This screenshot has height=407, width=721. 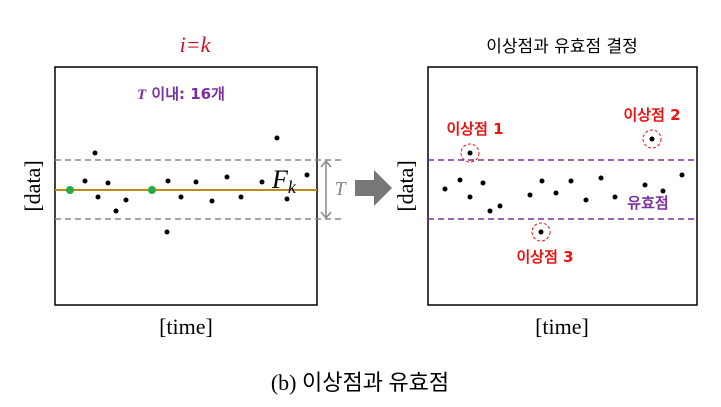 What do you see at coordinates (544, 257) in the screenshot?
I see `outlier-label: 이상점 3` at bounding box center [544, 257].